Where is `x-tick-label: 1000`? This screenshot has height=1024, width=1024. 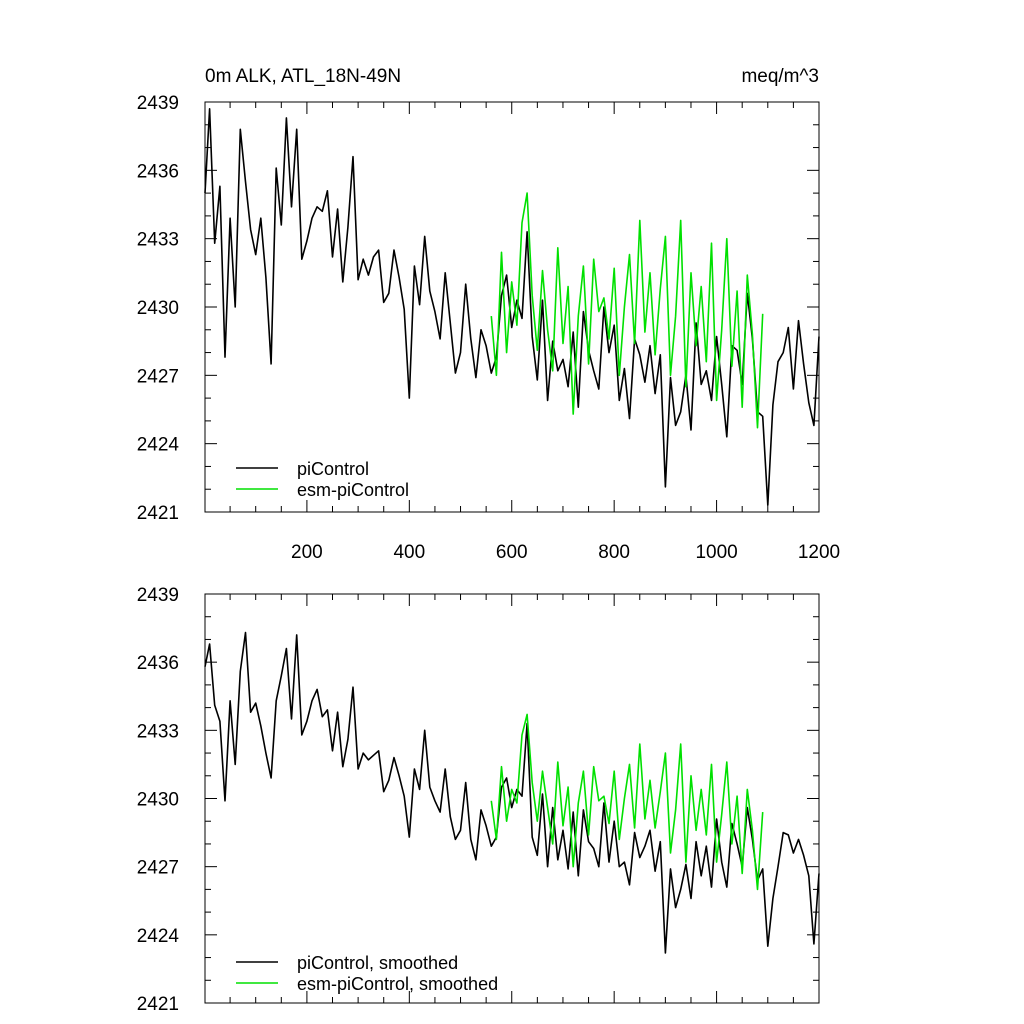 x-tick-label: 1000 is located at coordinates (716, 552).